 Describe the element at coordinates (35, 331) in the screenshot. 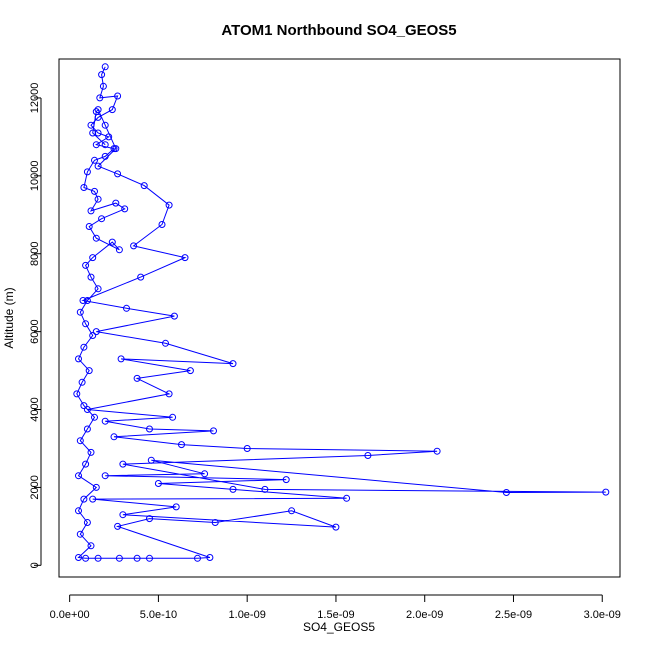

I see `y-tick-label: 6000` at that location.